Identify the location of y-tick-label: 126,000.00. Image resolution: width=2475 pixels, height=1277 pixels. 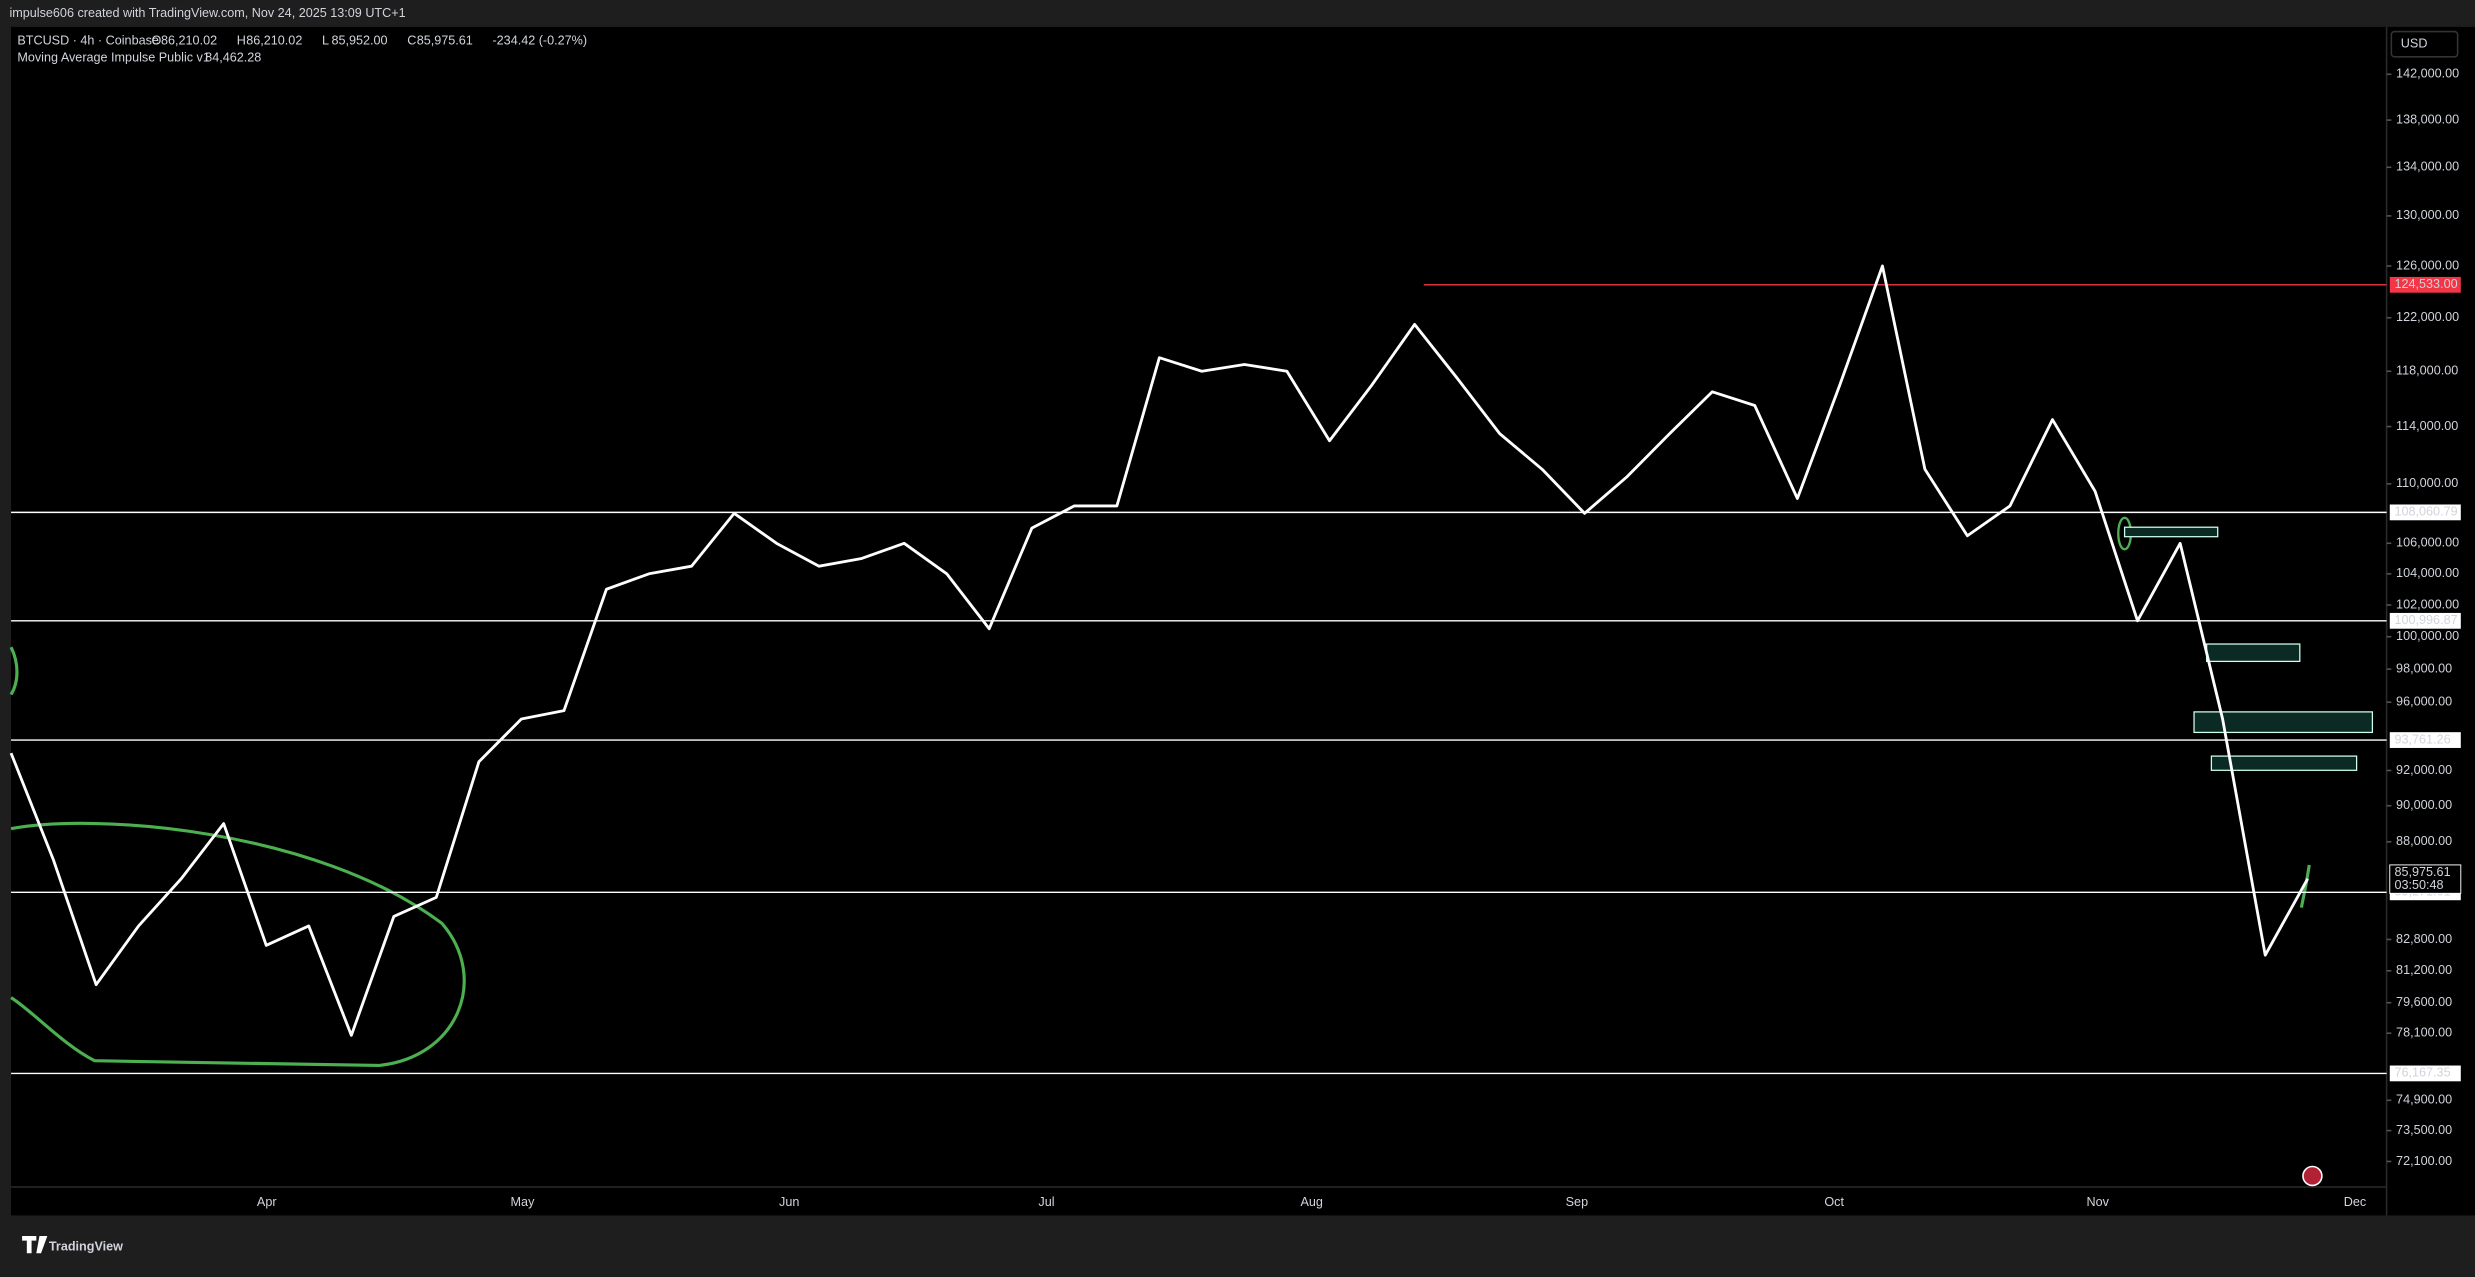
(2427, 265).